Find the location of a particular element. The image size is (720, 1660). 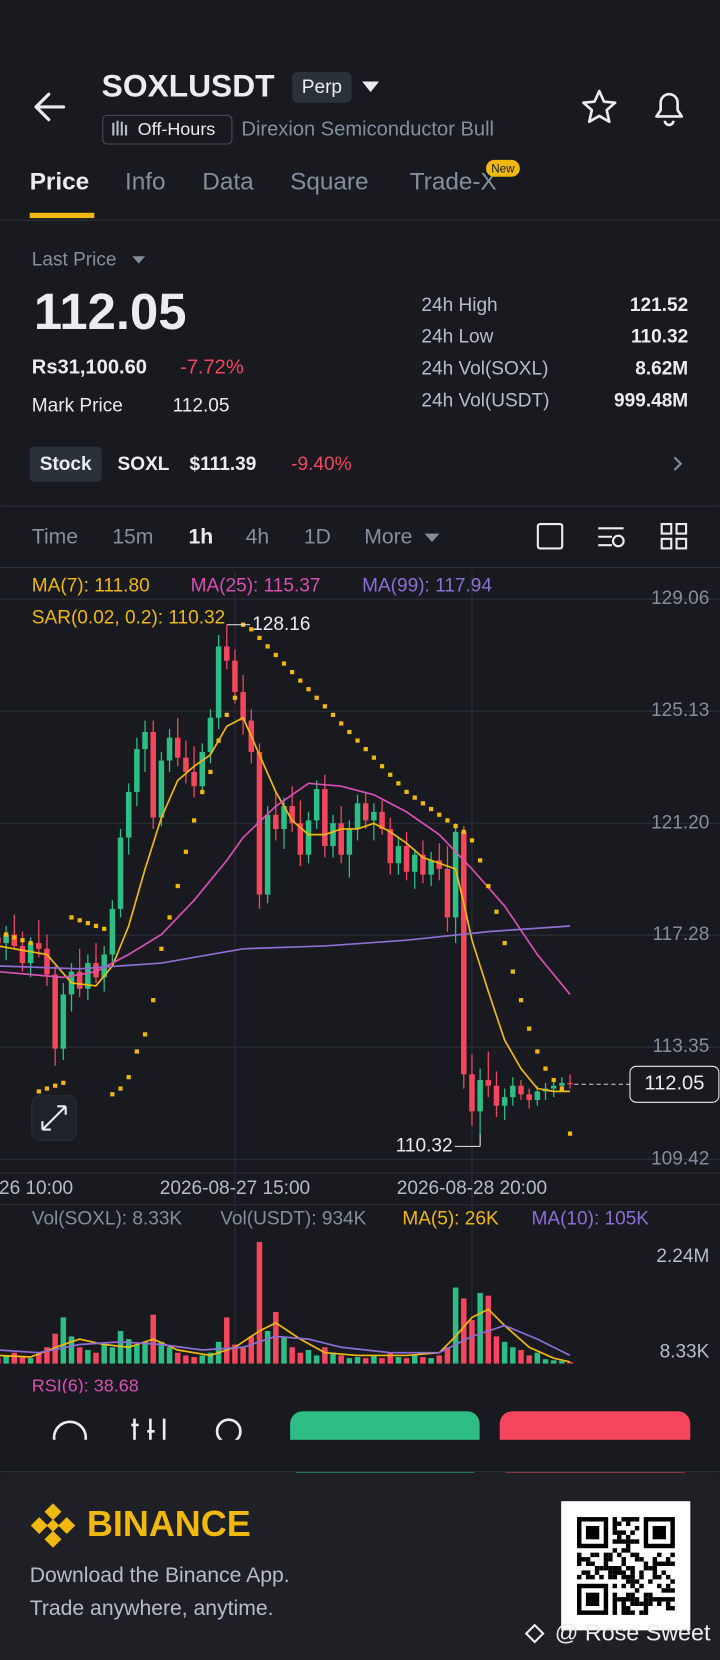

interval: 1h is located at coordinates (200, 536).